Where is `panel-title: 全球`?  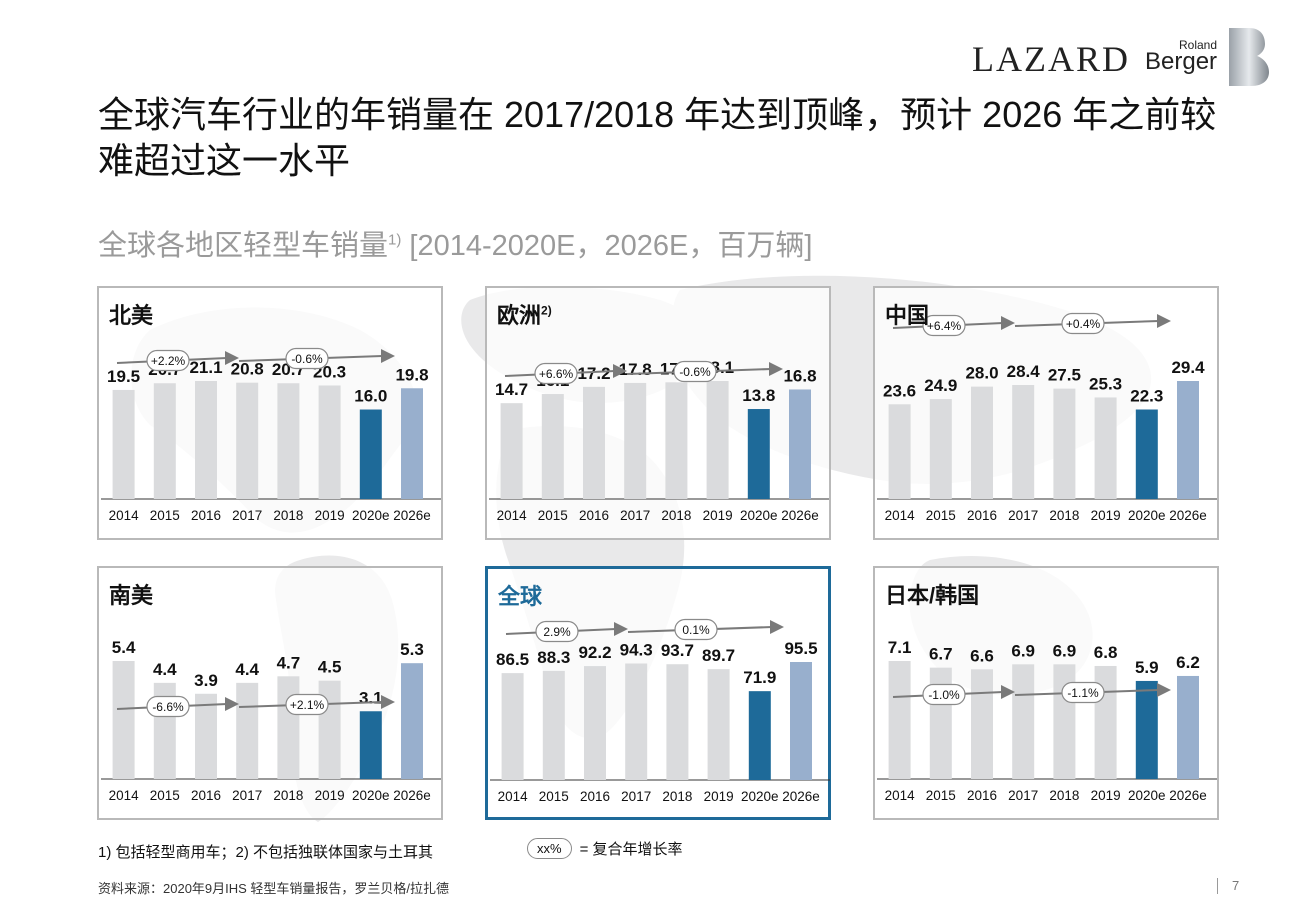 panel-title: 全球 is located at coordinates (520, 595).